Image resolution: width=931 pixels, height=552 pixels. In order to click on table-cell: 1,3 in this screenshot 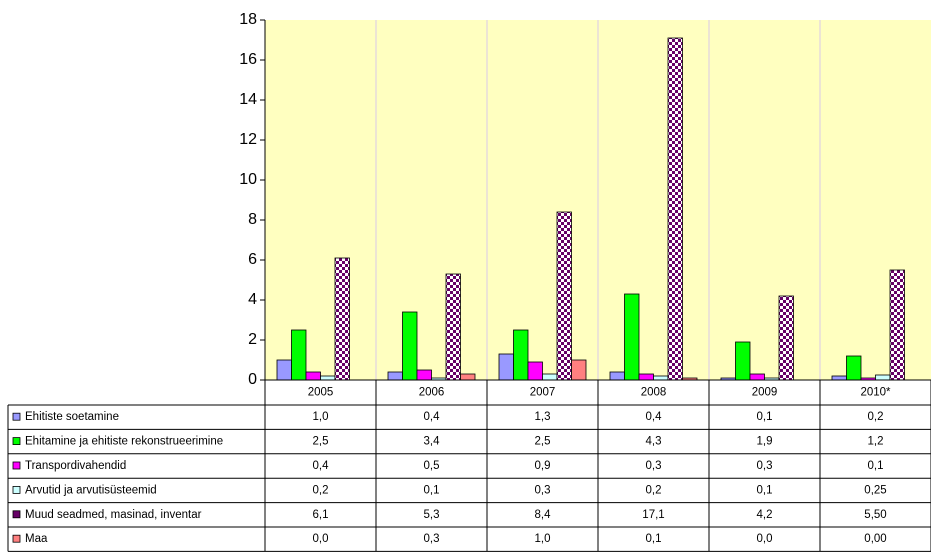, I will do `click(543, 417)`.